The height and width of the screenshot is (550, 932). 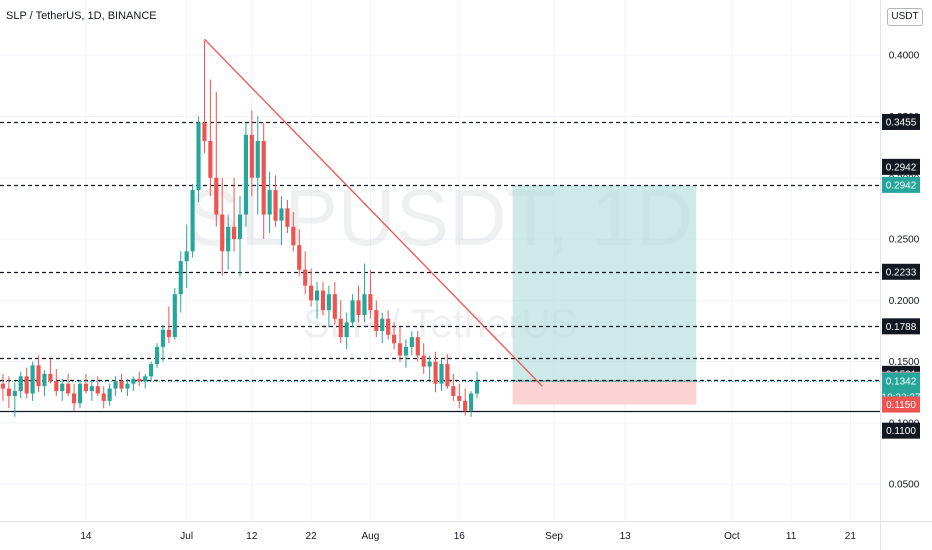 What do you see at coordinates (904, 301) in the screenshot?
I see `y-axis-tick-label: 0.2000` at bounding box center [904, 301].